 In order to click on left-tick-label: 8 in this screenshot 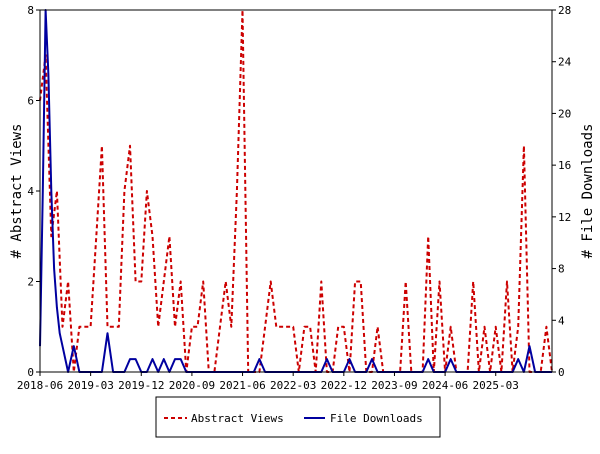, I will do `click(30, 10)`.